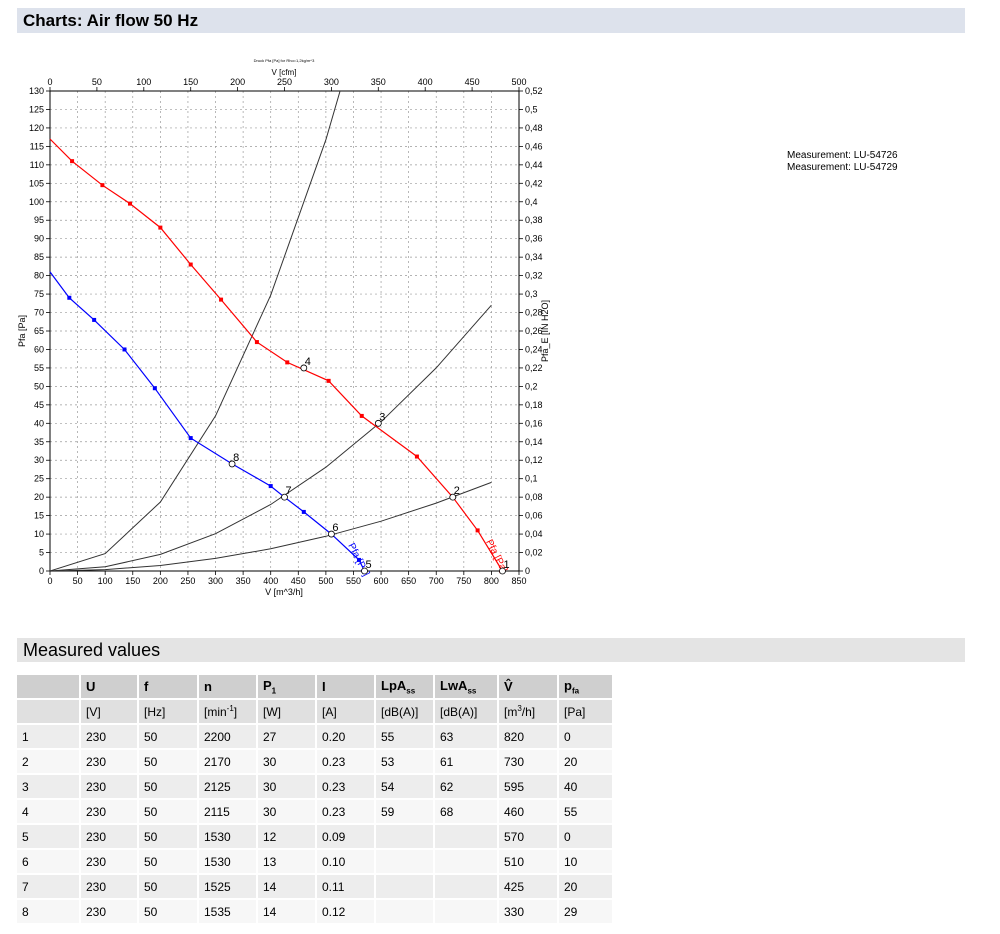  Describe the element at coordinates (228, 787) in the screenshot. I see `table-cell: 2125` at that location.